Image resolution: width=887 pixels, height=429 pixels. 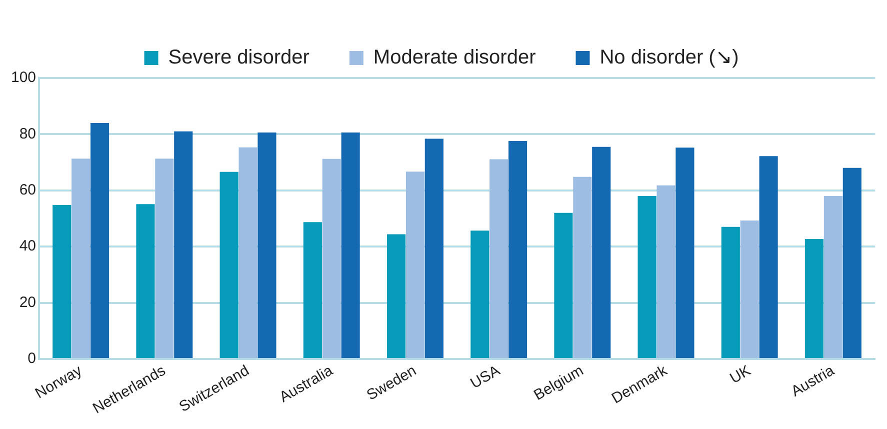 I want to click on y-tick-label: 100, so click(x=23, y=77).